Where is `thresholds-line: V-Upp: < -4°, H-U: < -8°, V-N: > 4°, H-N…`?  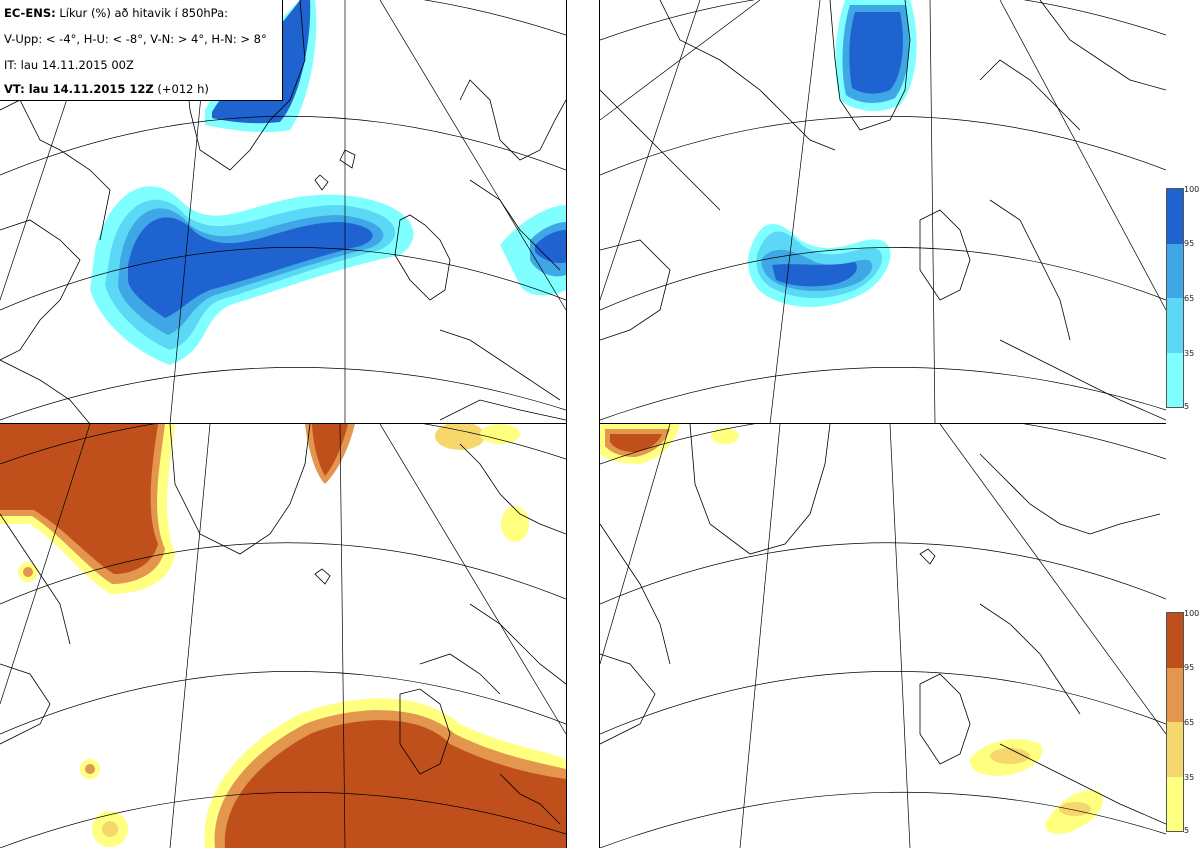 thresholds-line: V-Upp: < -4°, H-U: < -8°, V-N: > 4°, H-N… is located at coordinates (135, 39).